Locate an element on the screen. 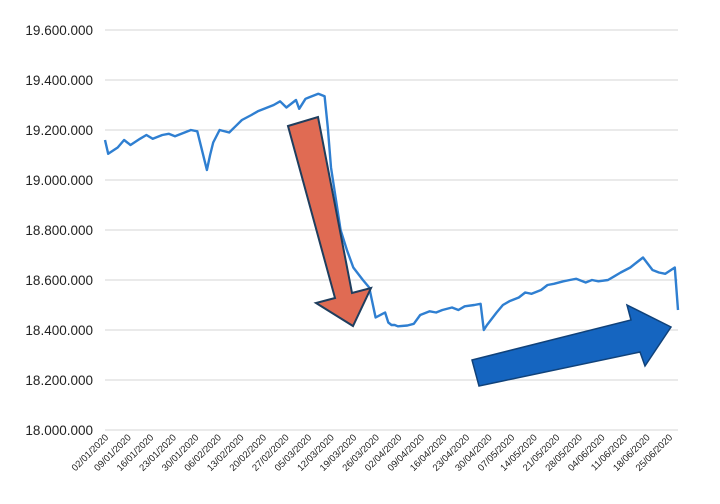 This screenshot has height=504, width=720. up-trend-arrow is located at coordinates (572, 345).